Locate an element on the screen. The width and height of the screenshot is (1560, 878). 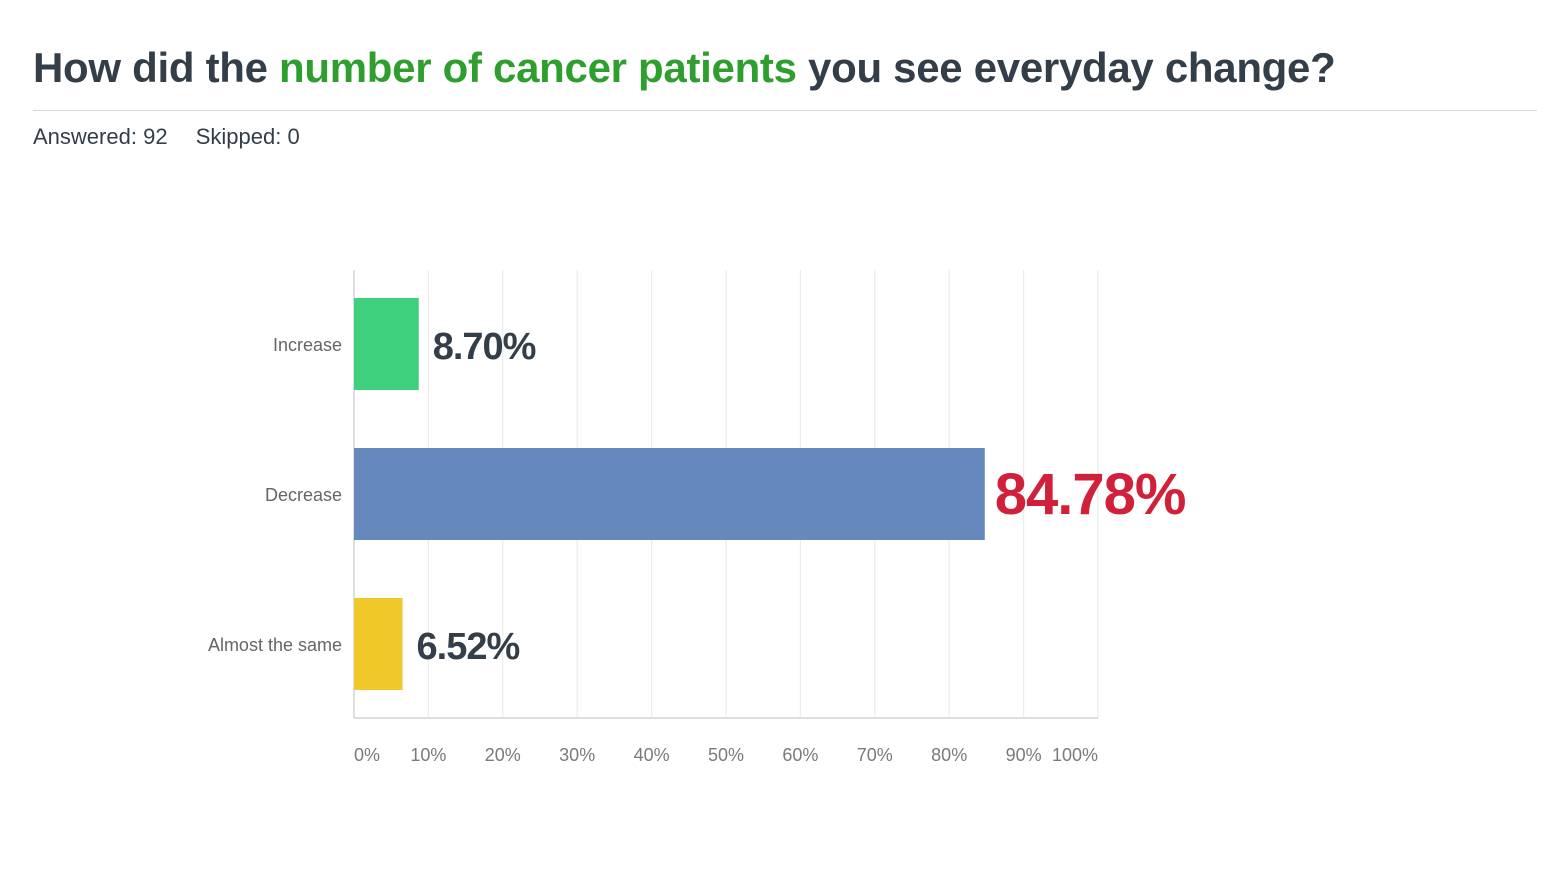
answered-label: Answered: is located at coordinates (85, 136).